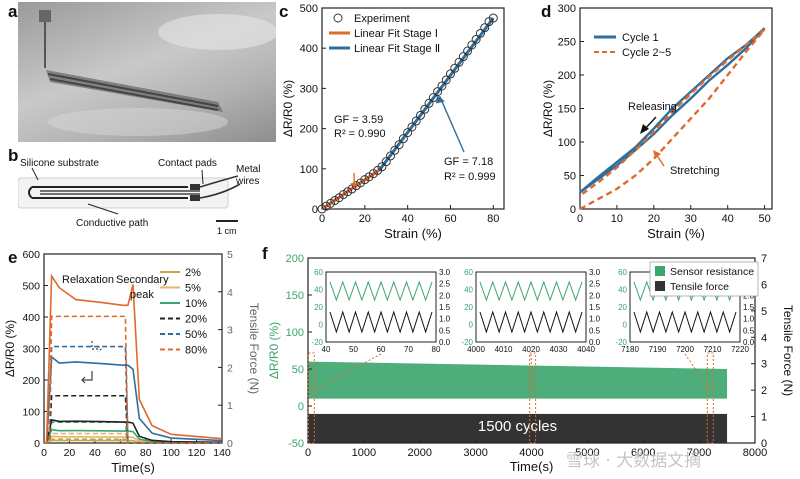 The width and height of the screenshot is (800, 479). What do you see at coordinates (695, 171) in the screenshot?
I see `annotation-stretching: Stretching` at bounding box center [695, 171].